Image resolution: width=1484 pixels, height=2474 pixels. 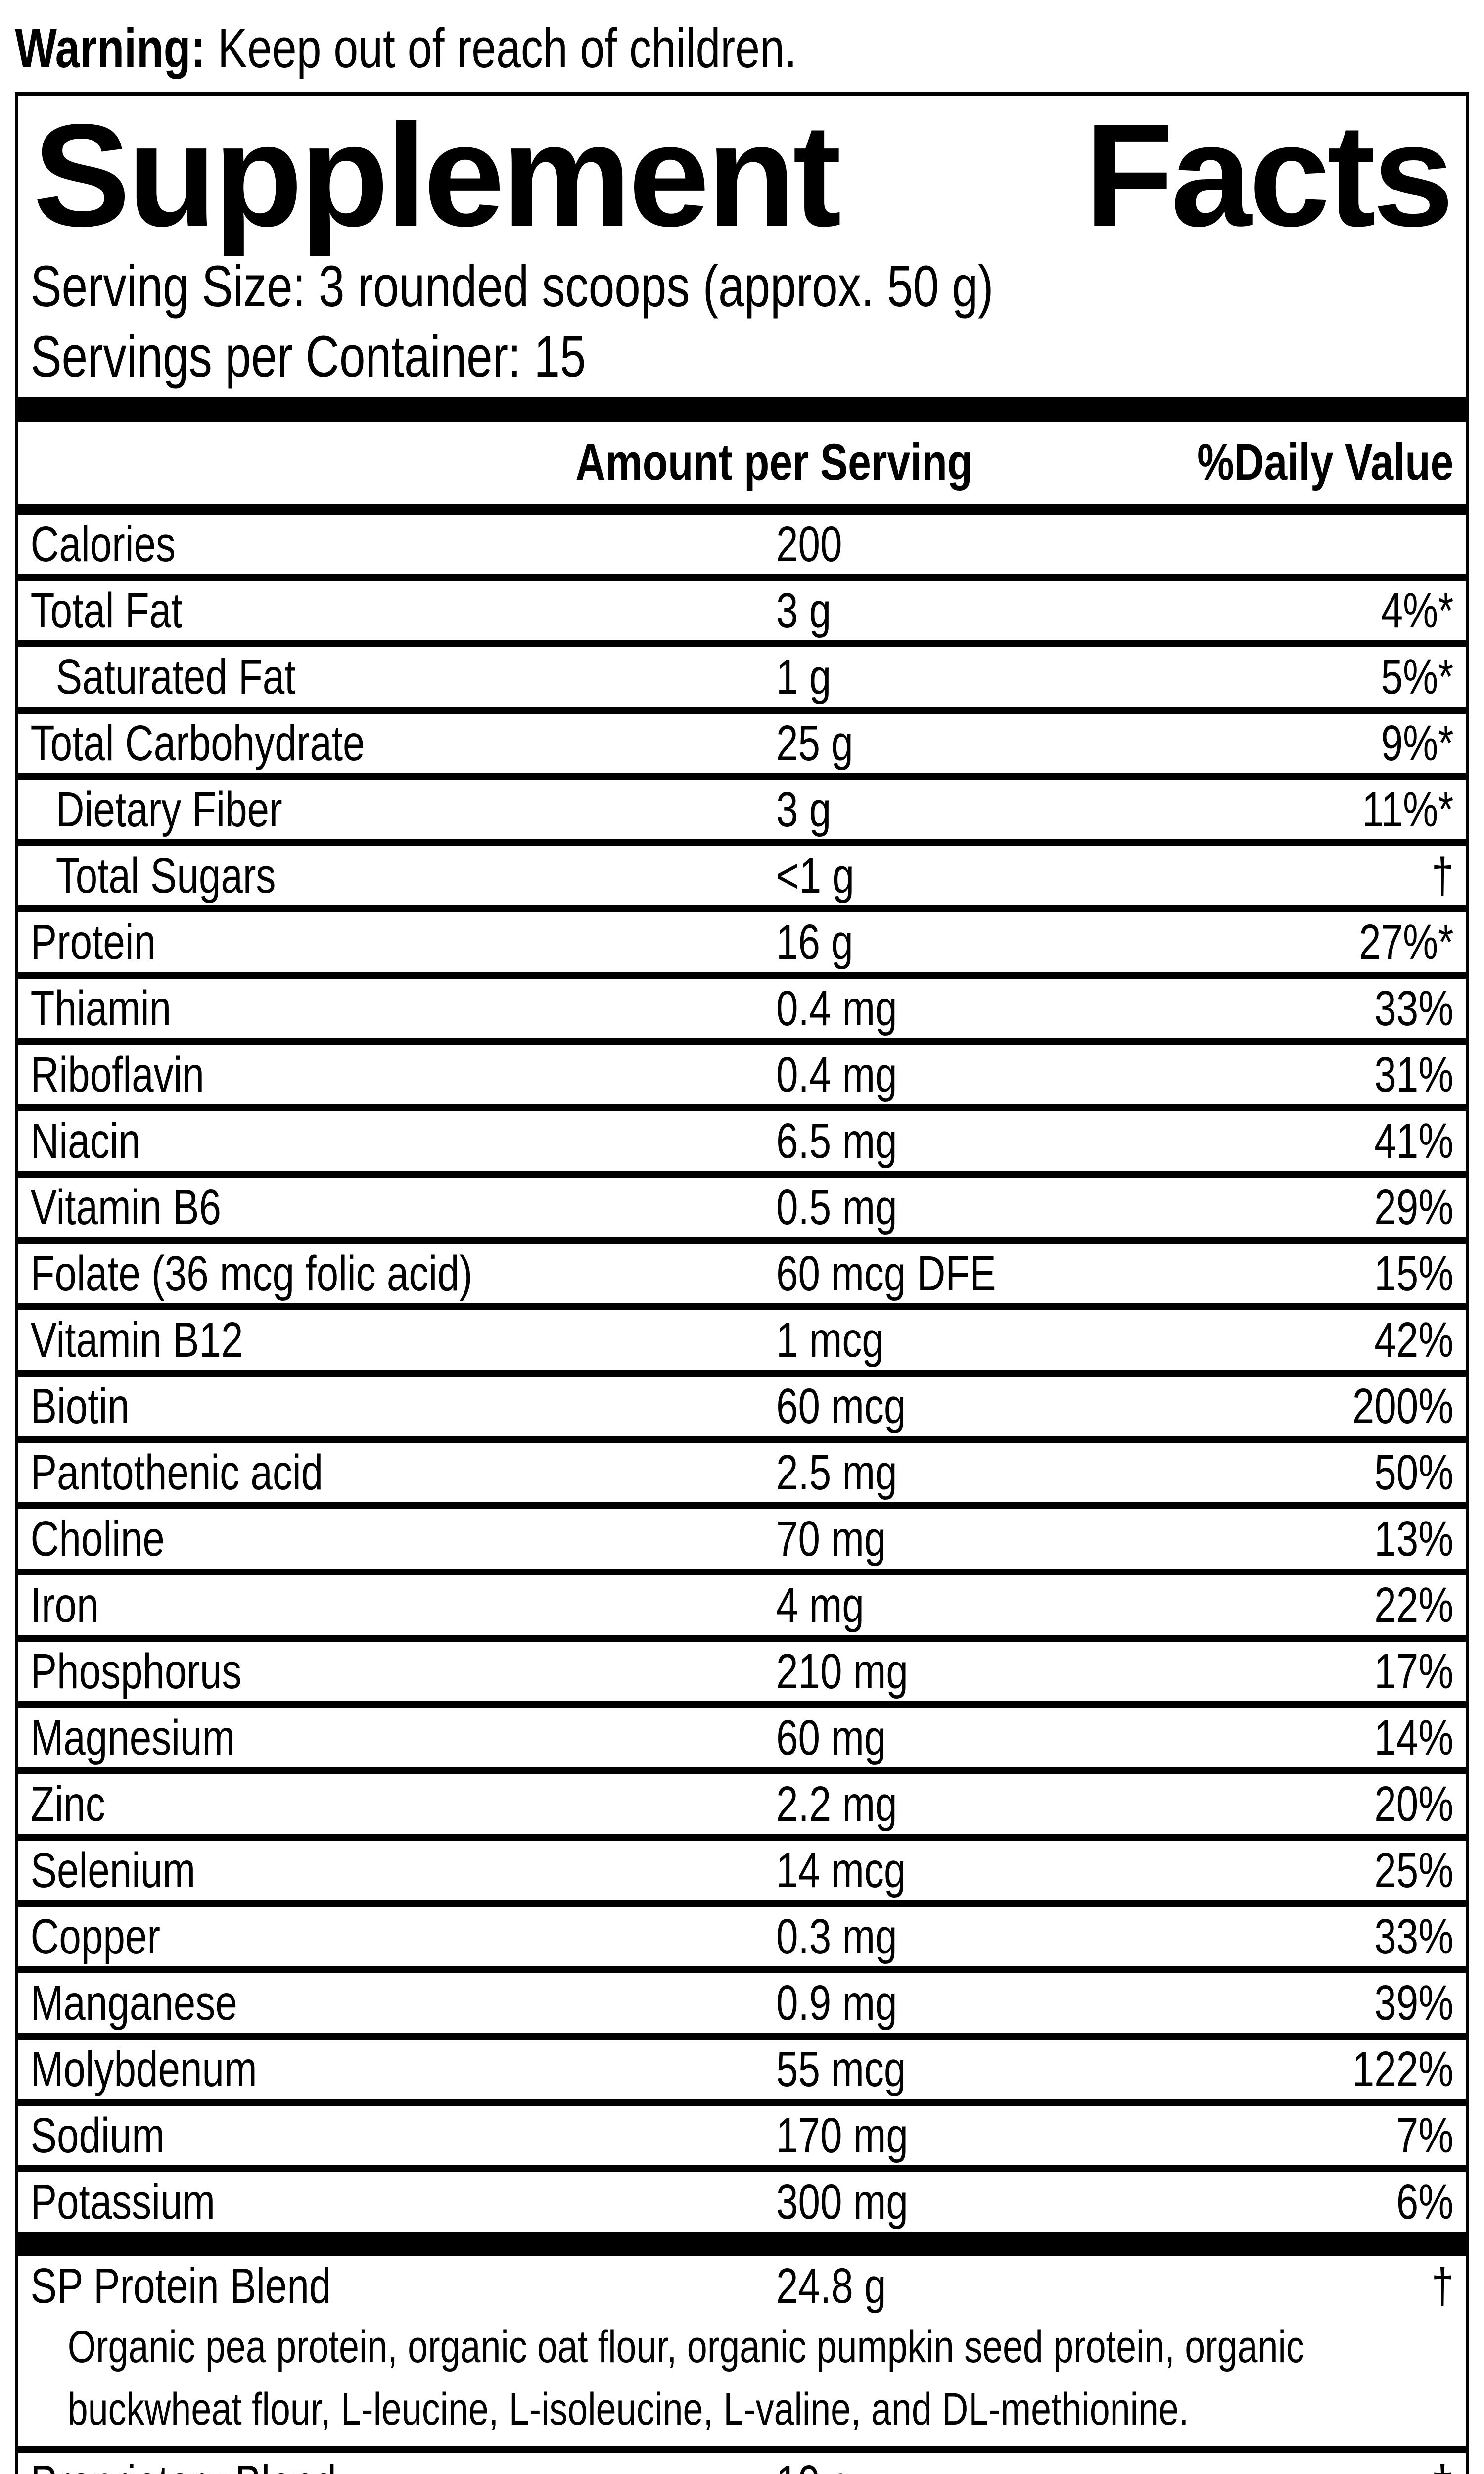 I want to click on nutrient-daily-value: 29%, so click(x=1414, y=1208).